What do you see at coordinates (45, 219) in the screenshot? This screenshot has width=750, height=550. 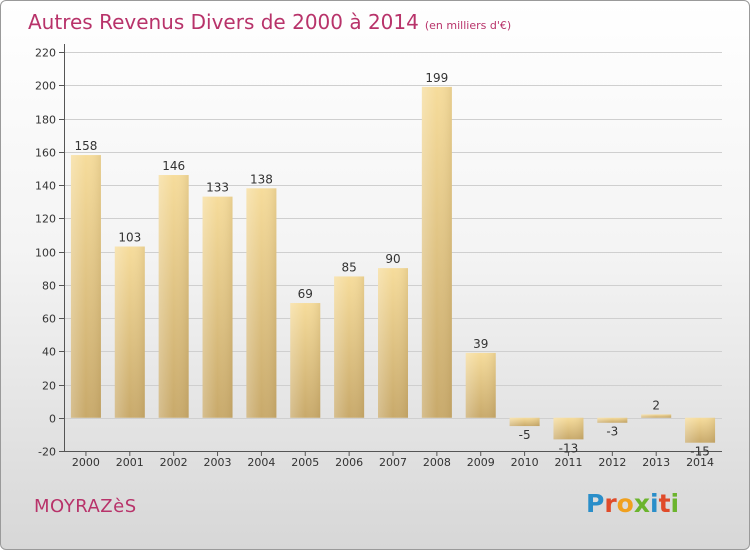 I see `y-tick-label: 120` at bounding box center [45, 219].